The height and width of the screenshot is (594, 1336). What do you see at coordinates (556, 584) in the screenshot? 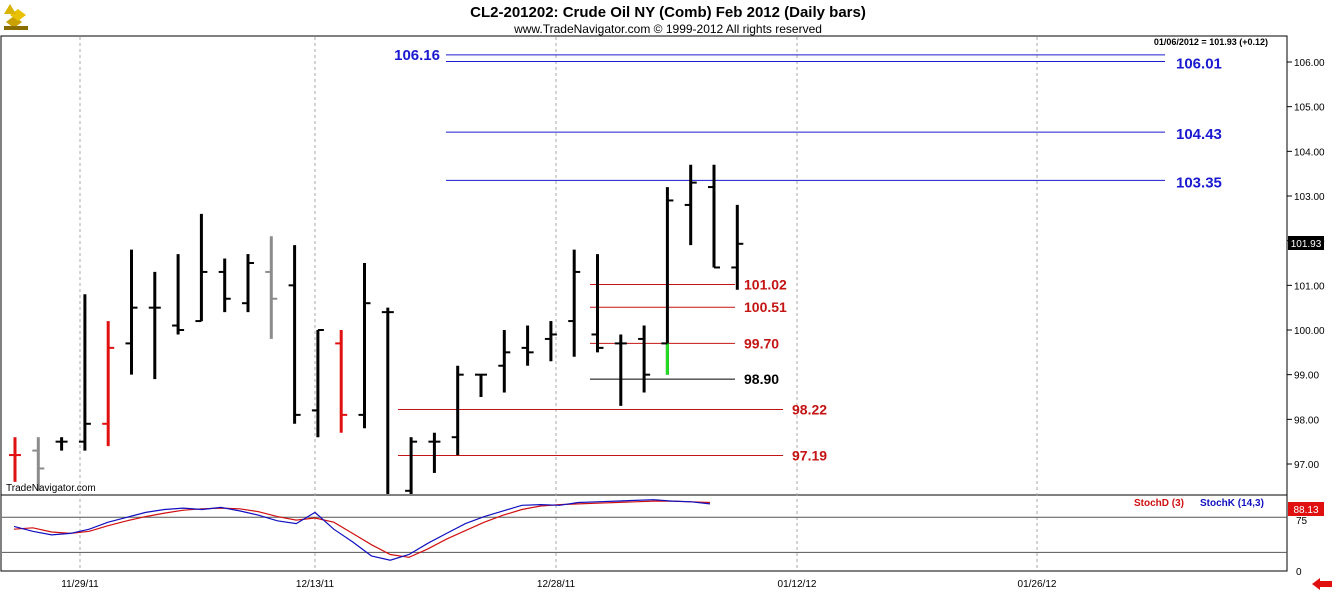
I see `date-label: 12/28/11` at bounding box center [556, 584].